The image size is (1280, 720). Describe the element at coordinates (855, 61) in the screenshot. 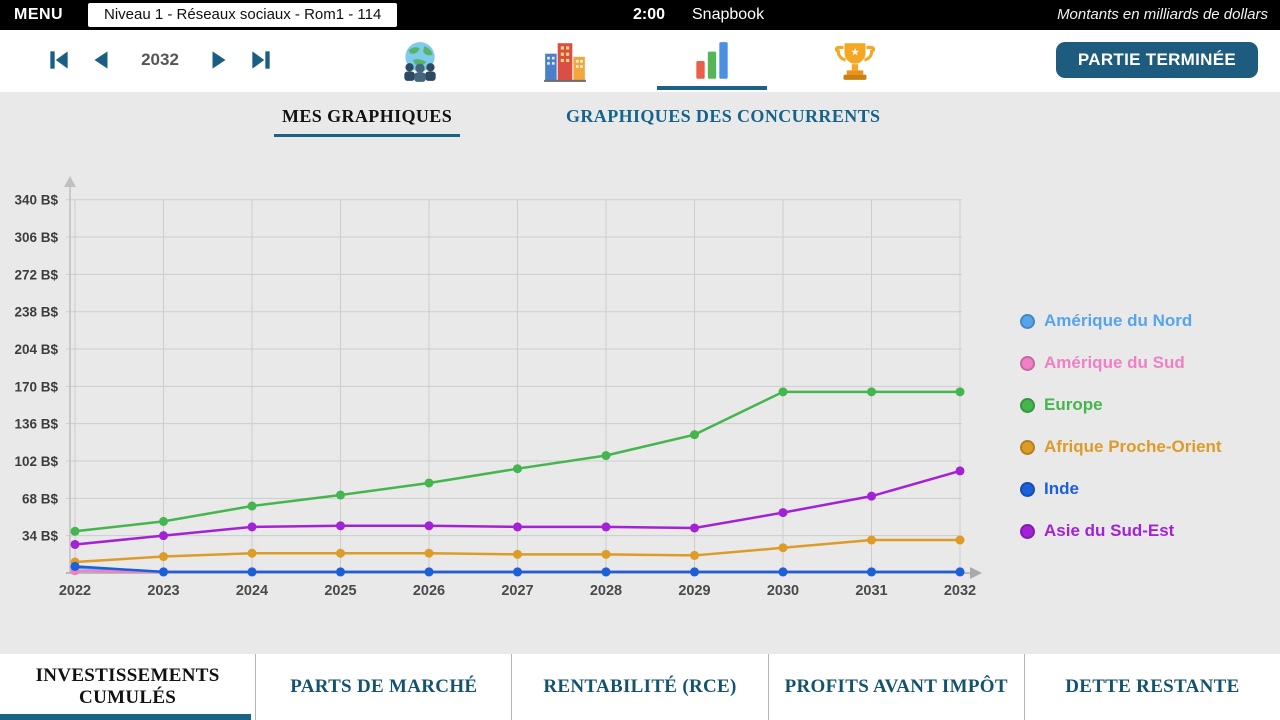

I see `trophy-icon: ★` at that location.